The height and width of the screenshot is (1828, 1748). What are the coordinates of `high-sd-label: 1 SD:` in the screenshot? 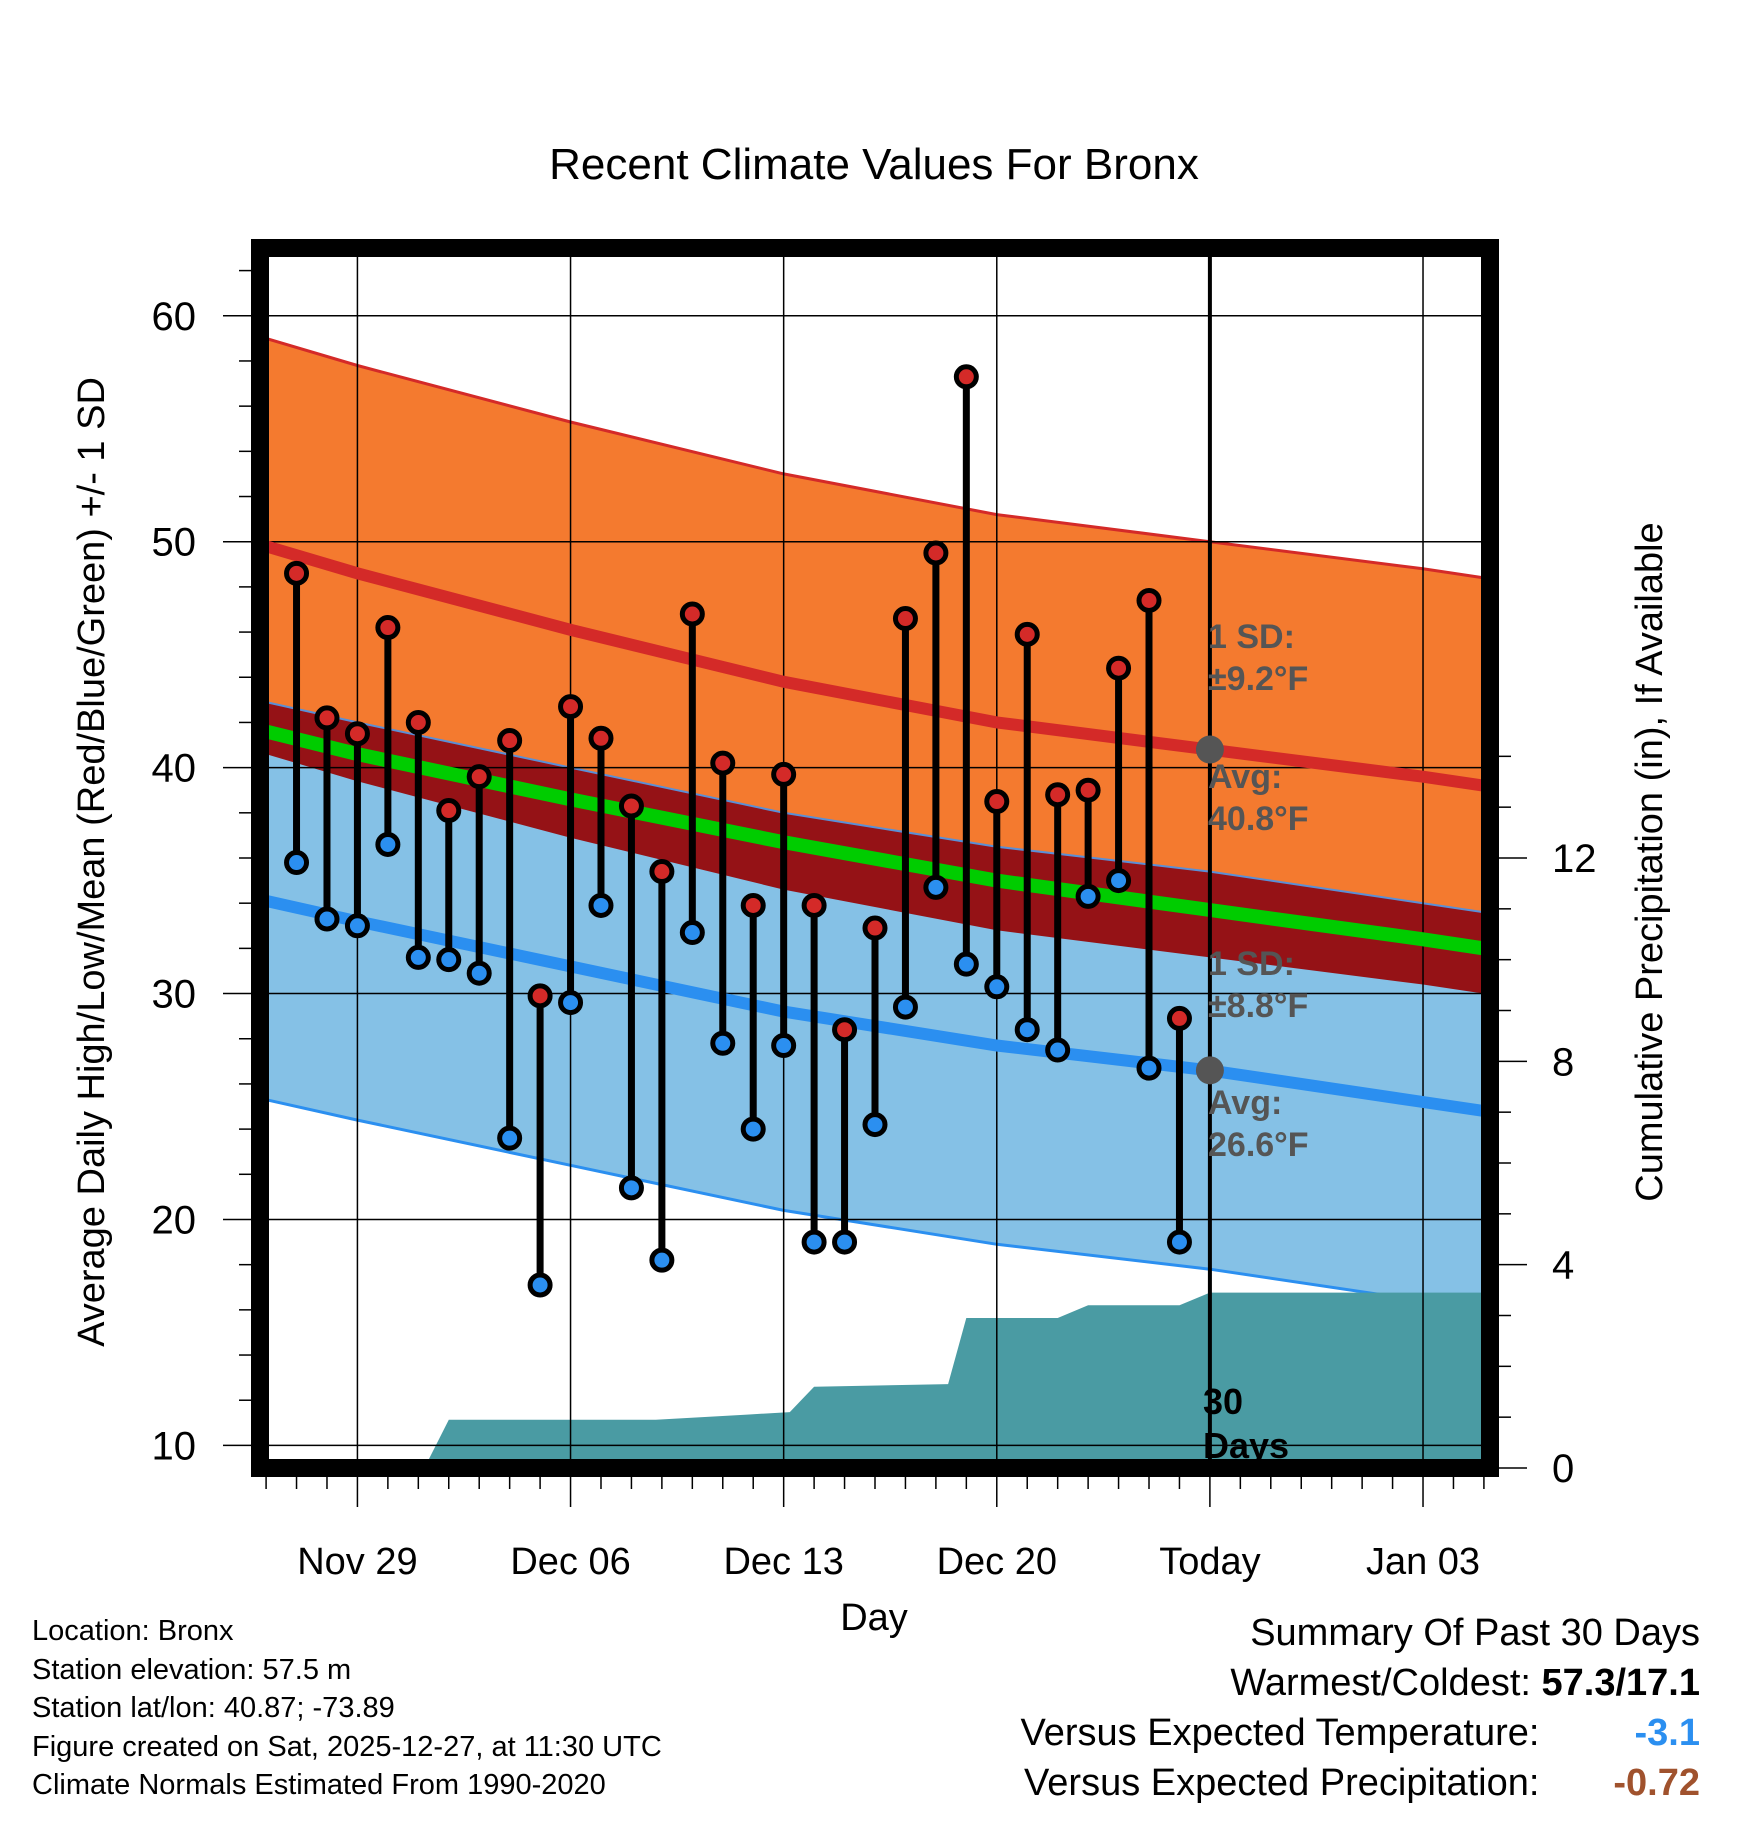 It's located at (1251, 637).